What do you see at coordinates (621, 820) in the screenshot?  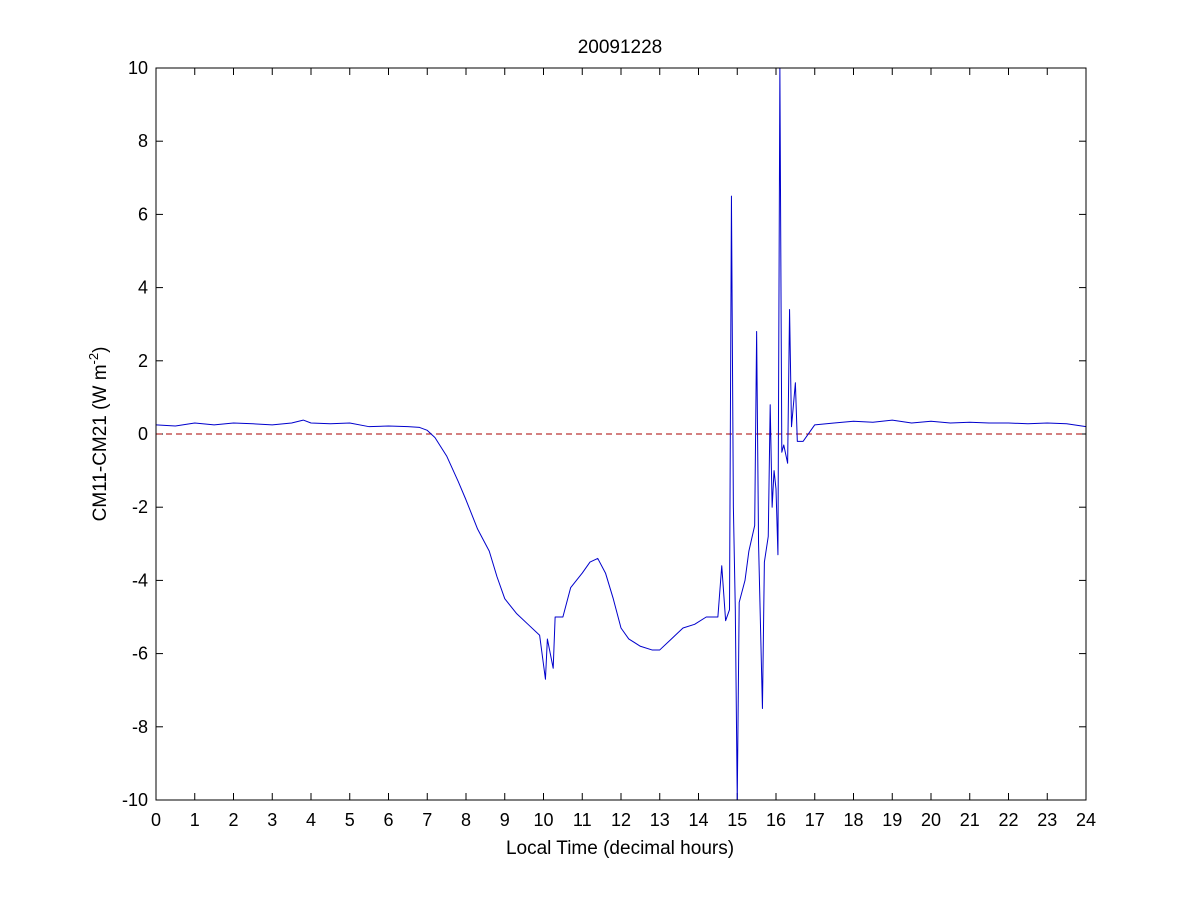 I see `x-tick-label: 12` at bounding box center [621, 820].